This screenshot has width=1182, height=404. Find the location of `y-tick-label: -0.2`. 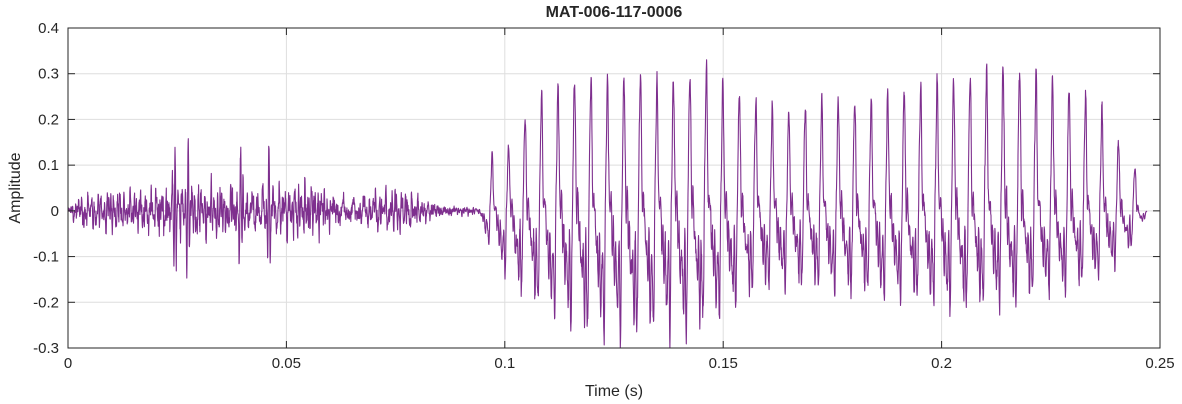

y-tick-label: -0.2 is located at coordinates (46, 302).